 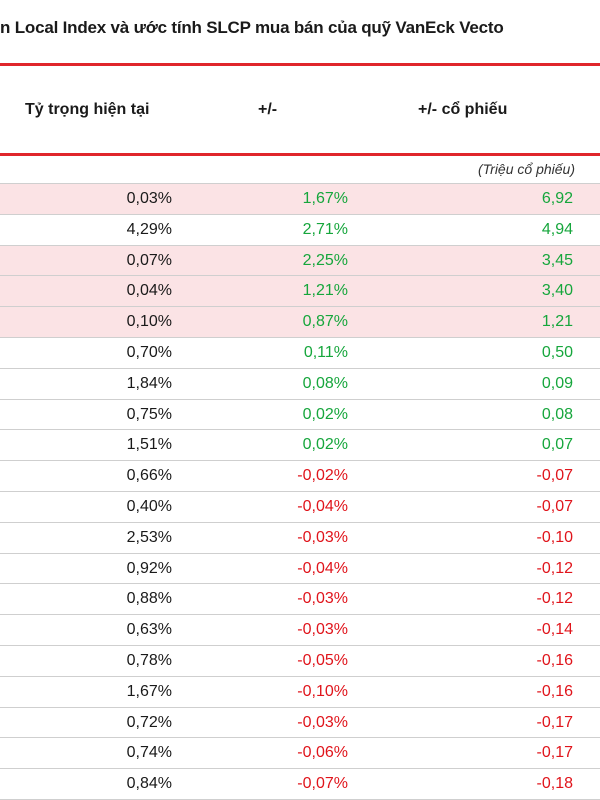 I want to click on cell-change-pct: -0,05%, so click(x=322, y=660).